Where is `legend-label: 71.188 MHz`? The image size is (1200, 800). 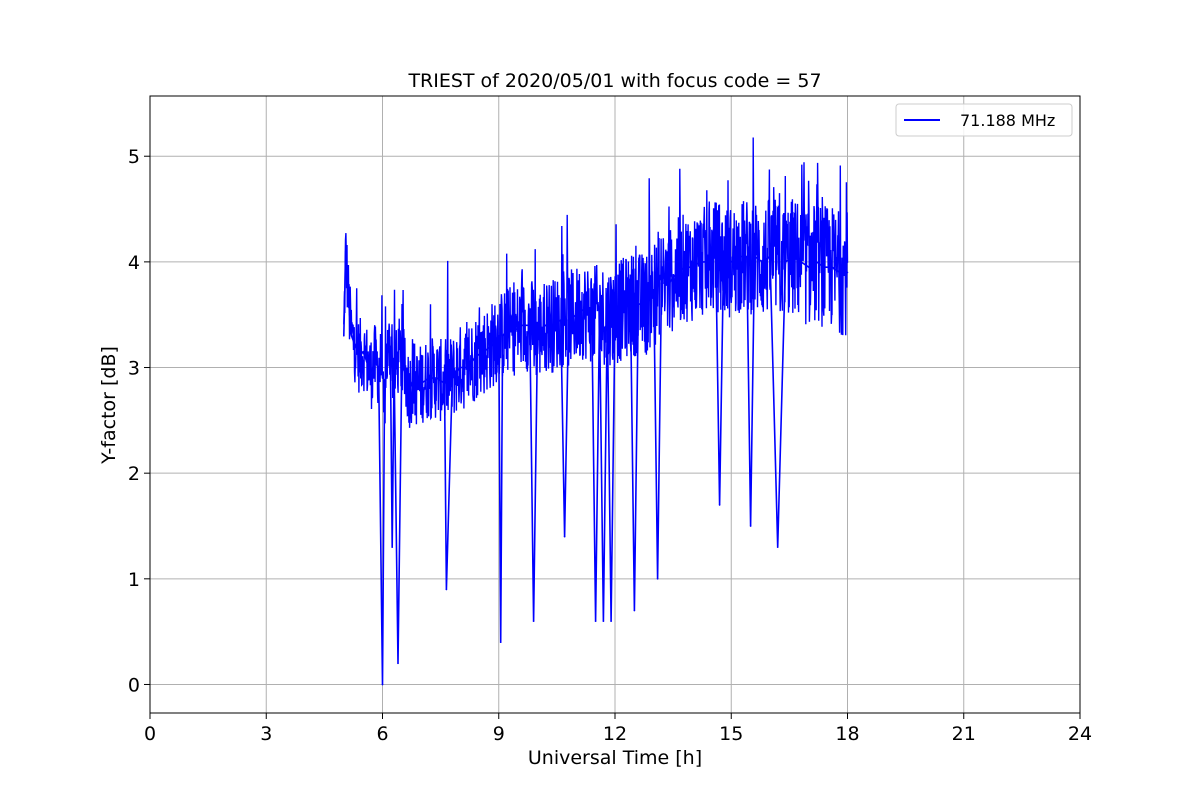
legend-label: 71.188 MHz is located at coordinates (1007, 120).